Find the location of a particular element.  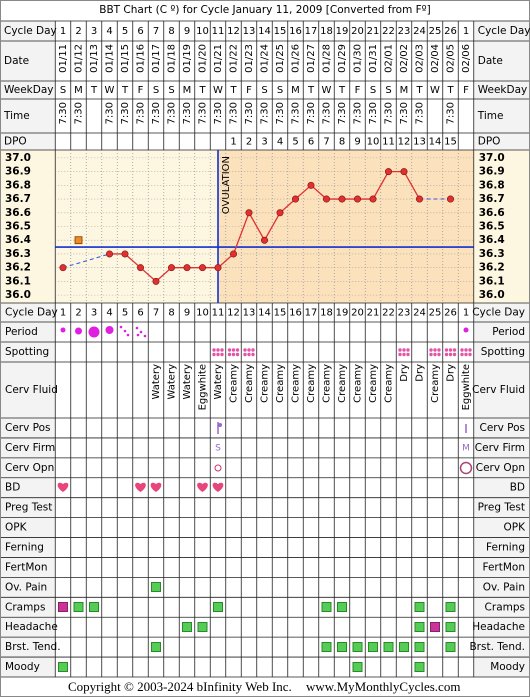

dates-cell: 01/25 is located at coordinates (280, 58).